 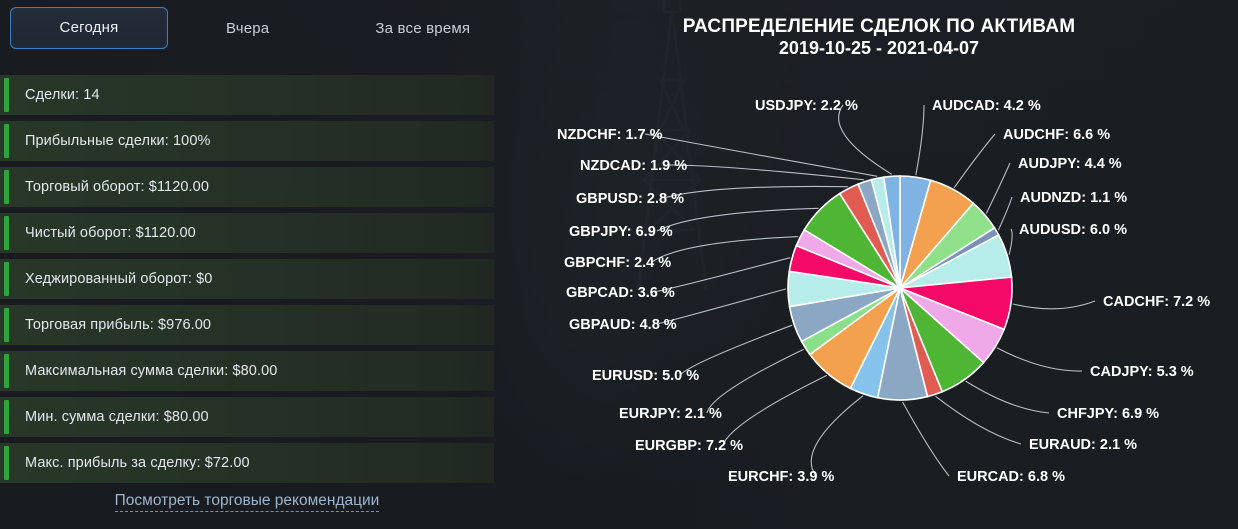 What do you see at coordinates (755, 192) in the screenshot?
I see `leader-line-gbpusd` at bounding box center [755, 192].